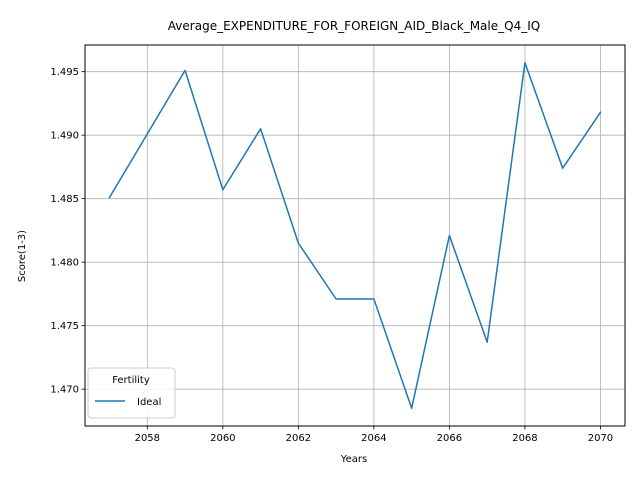 This screenshot has width=640, height=480. I want to click on y-tick-label: 1.475, so click(64, 326).